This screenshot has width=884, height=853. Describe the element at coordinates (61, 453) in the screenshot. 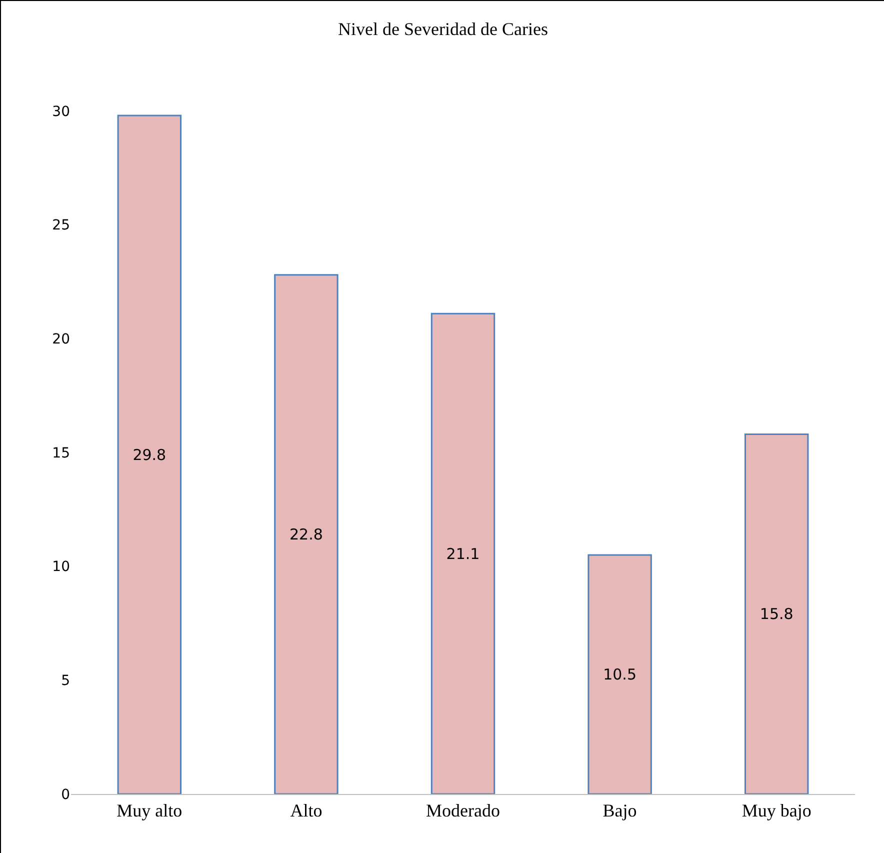

I see `y-tick-label: 15` at that location.